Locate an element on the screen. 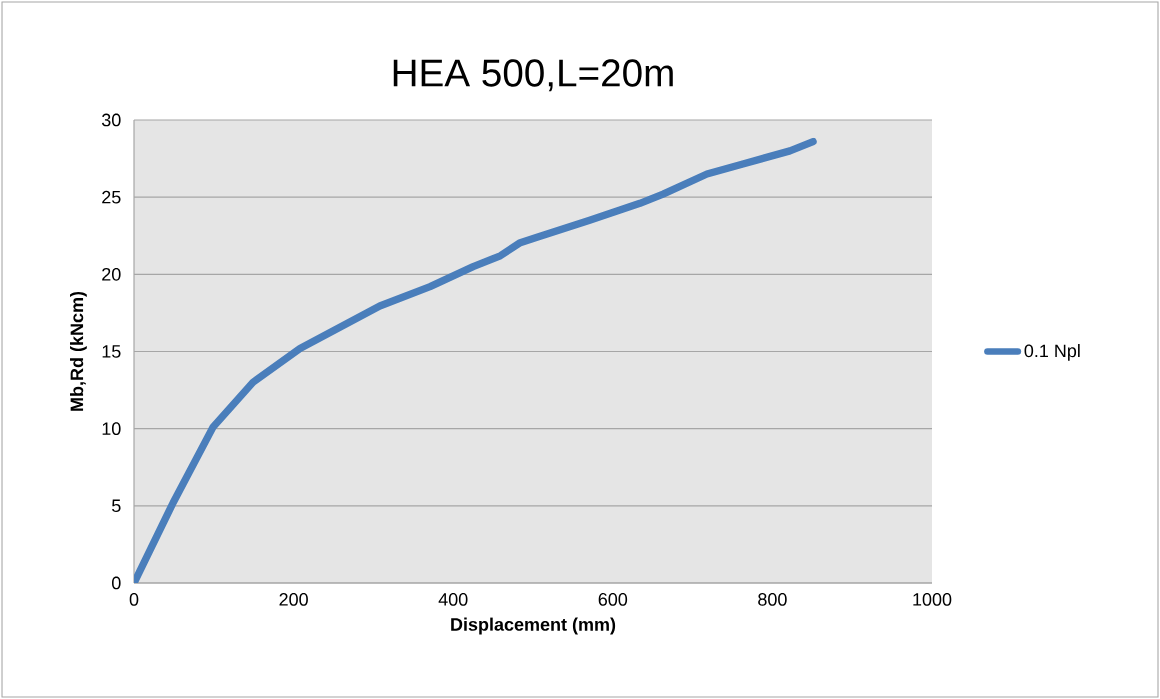 Image resolution: width=1160 pixels, height=699 pixels. legend-label: 0.1 Npl is located at coordinates (1052, 352).